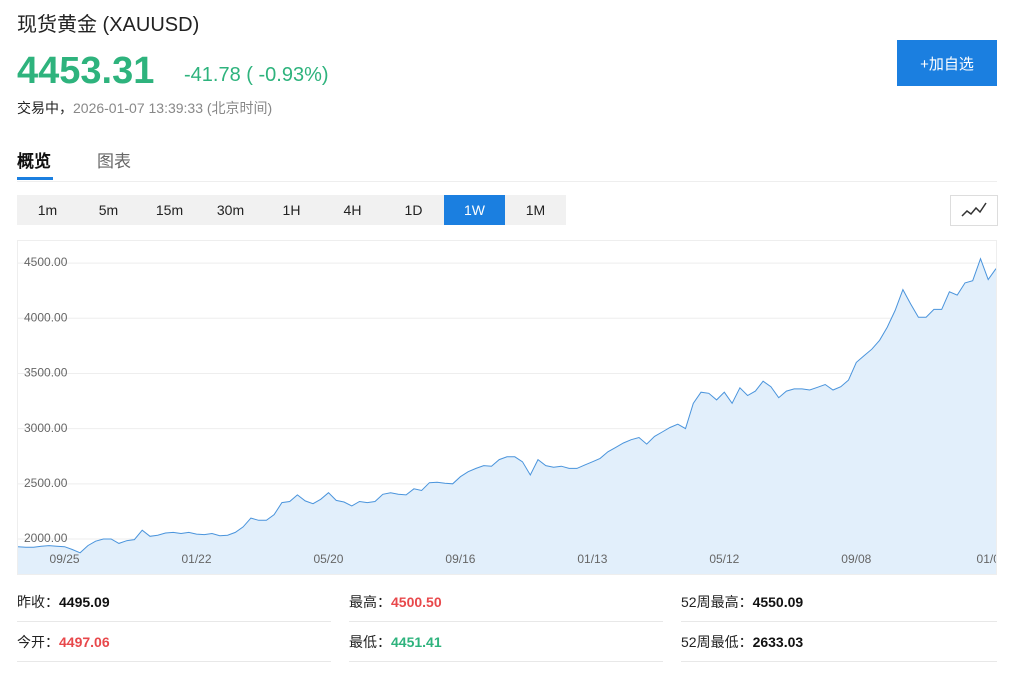 The height and width of the screenshot is (679, 1024). I want to click on y-tick-label: 3000.00, so click(46, 428).